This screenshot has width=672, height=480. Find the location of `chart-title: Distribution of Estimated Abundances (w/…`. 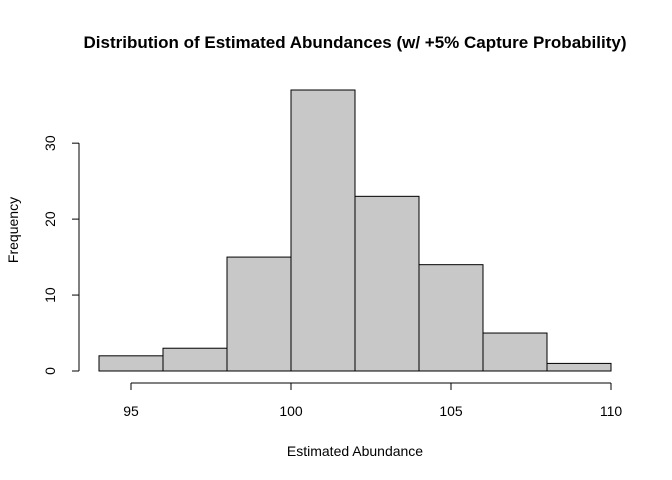

chart-title: Distribution of Estimated Abundances (w/… is located at coordinates (355, 42).